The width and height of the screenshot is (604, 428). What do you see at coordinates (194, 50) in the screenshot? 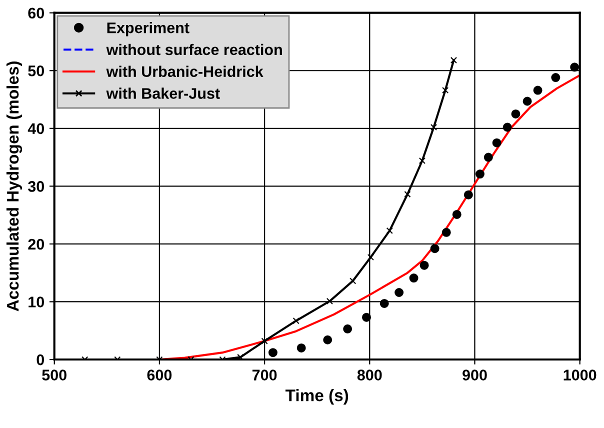
I see `legend-label: without surface reaction` at bounding box center [194, 50].